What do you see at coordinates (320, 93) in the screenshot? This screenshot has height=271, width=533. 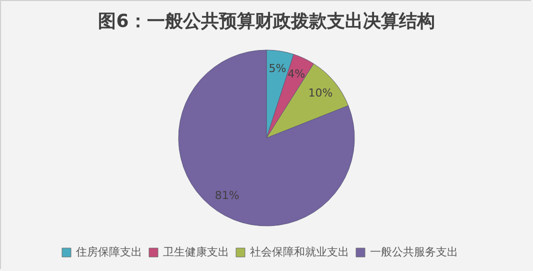 I see `data-label: 10%` at bounding box center [320, 93].